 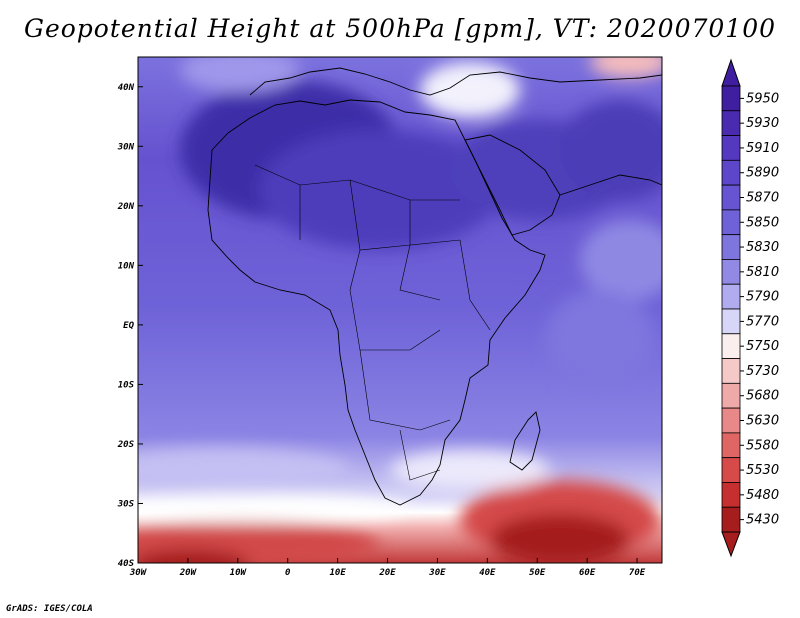 What do you see at coordinates (762, 445) in the screenshot?
I see `colorbar-label: 5580` at bounding box center [762, 445].